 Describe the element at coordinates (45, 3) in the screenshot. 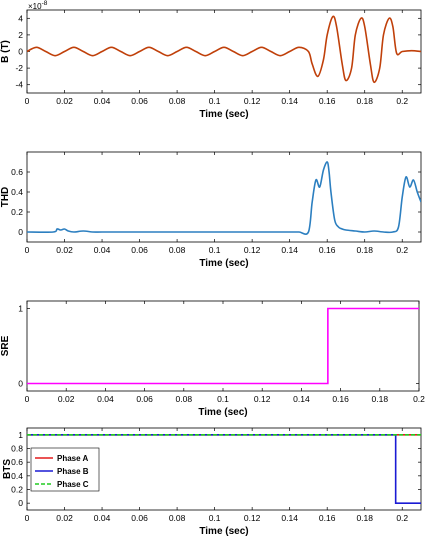

I see `y-exponent-power: -8` at that location.